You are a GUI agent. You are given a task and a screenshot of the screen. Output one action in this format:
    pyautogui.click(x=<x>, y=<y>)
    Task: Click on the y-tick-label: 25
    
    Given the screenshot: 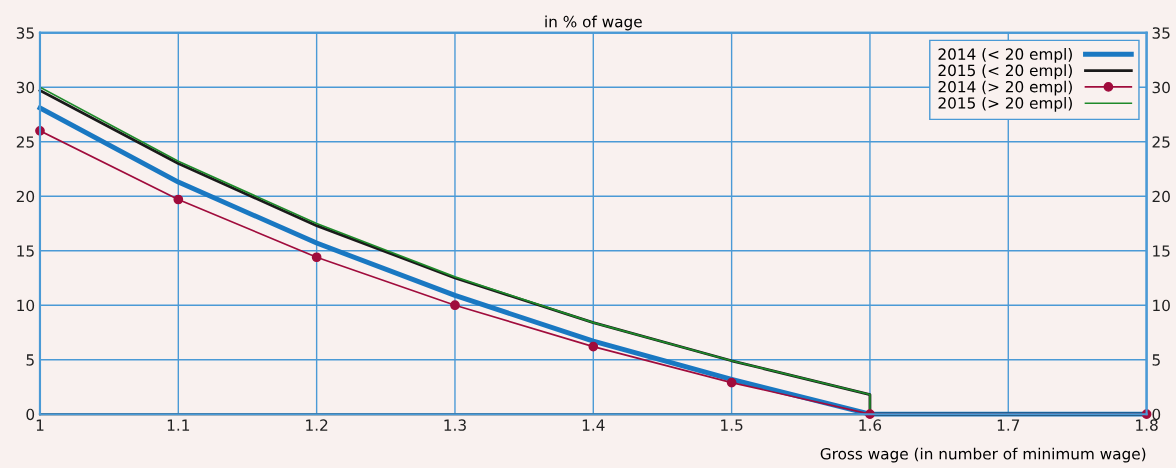 What is the action you would take?
    pyautogui.click(x=25, y=142)
    